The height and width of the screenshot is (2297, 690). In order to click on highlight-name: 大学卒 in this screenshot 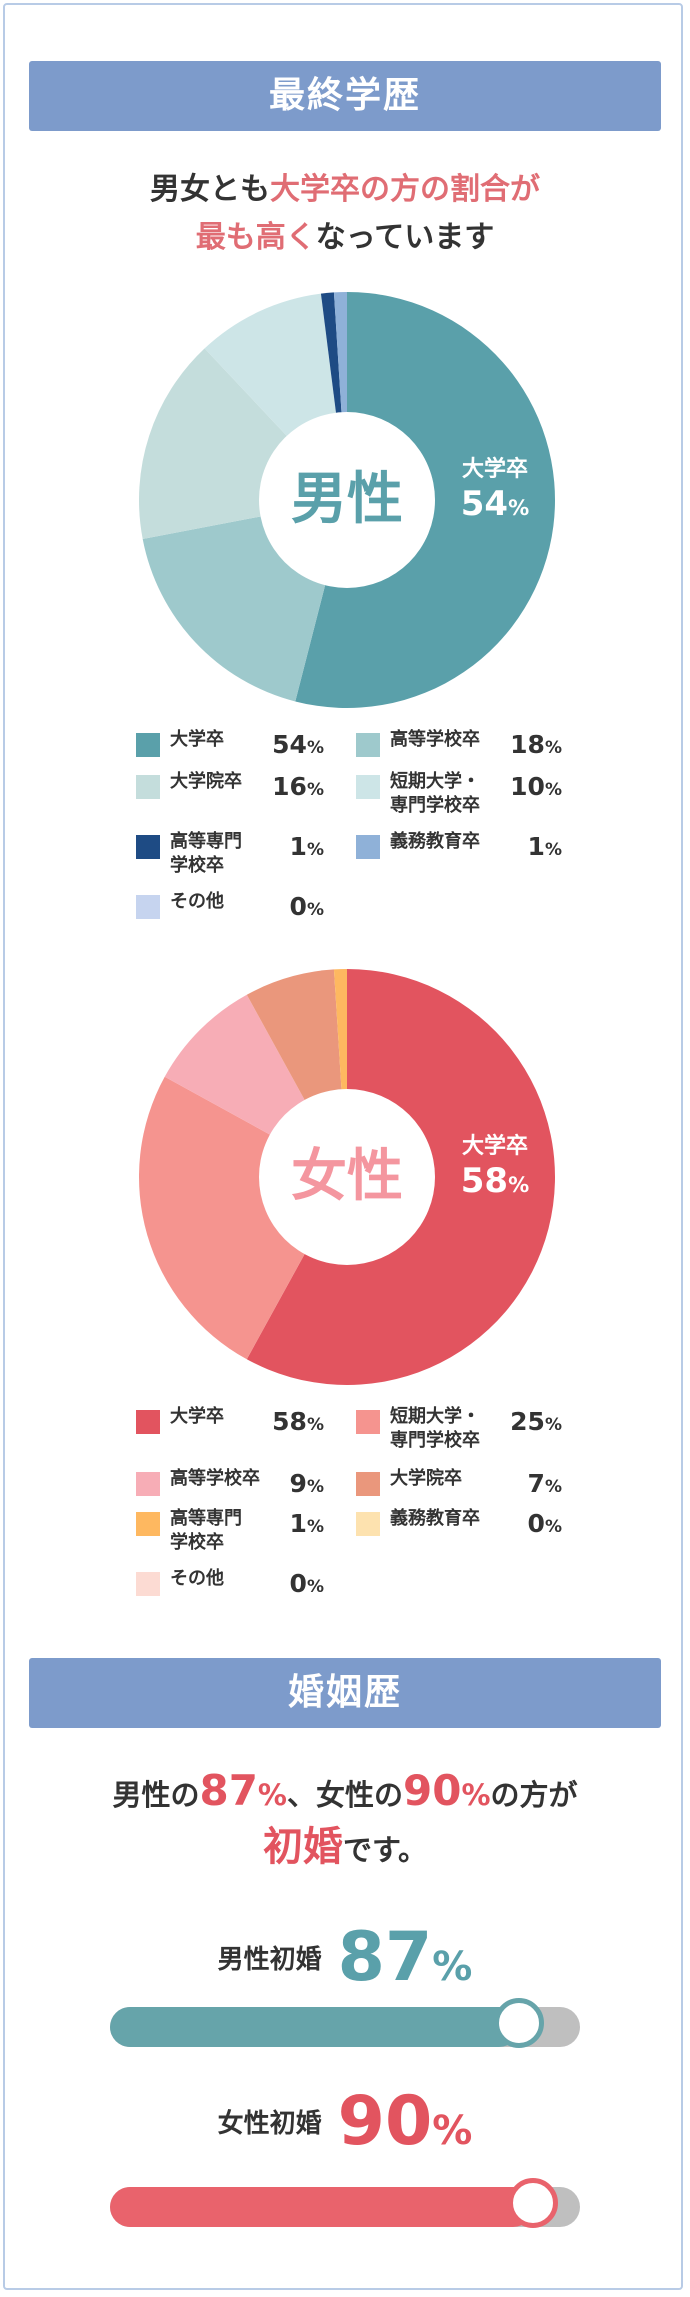, I will do `click(494, 469)`.